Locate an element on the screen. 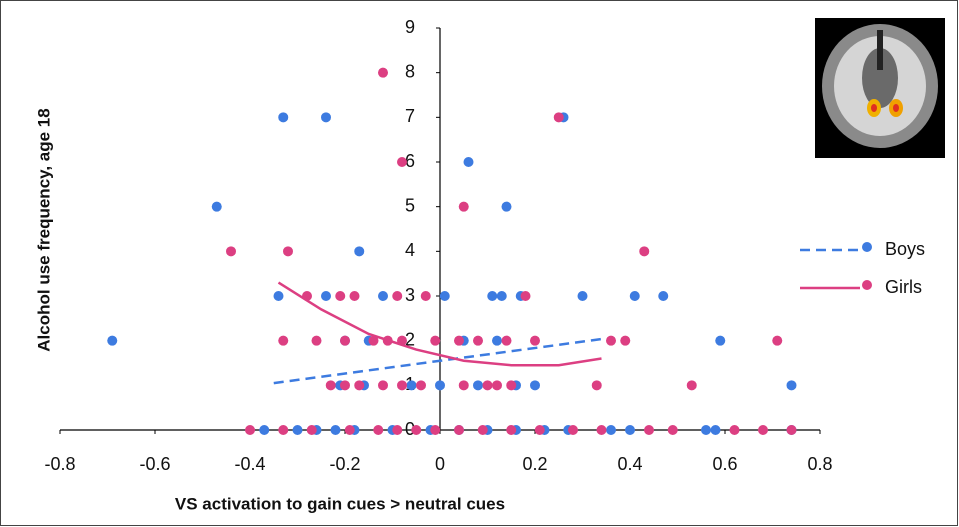  y-tick-label: 9 is located at coordinates (410, 27).